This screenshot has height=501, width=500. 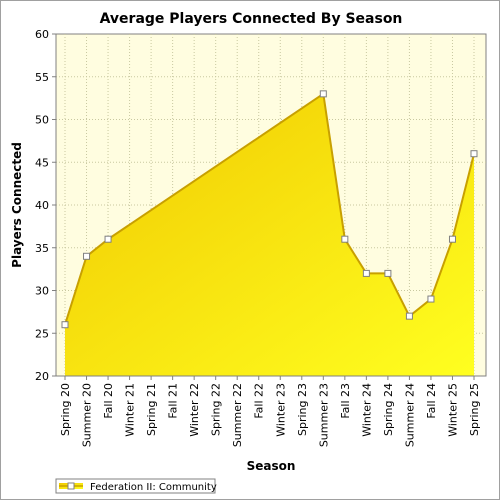 I want to click on x-tick-label: Winter 23, so click(x=280, y=410).